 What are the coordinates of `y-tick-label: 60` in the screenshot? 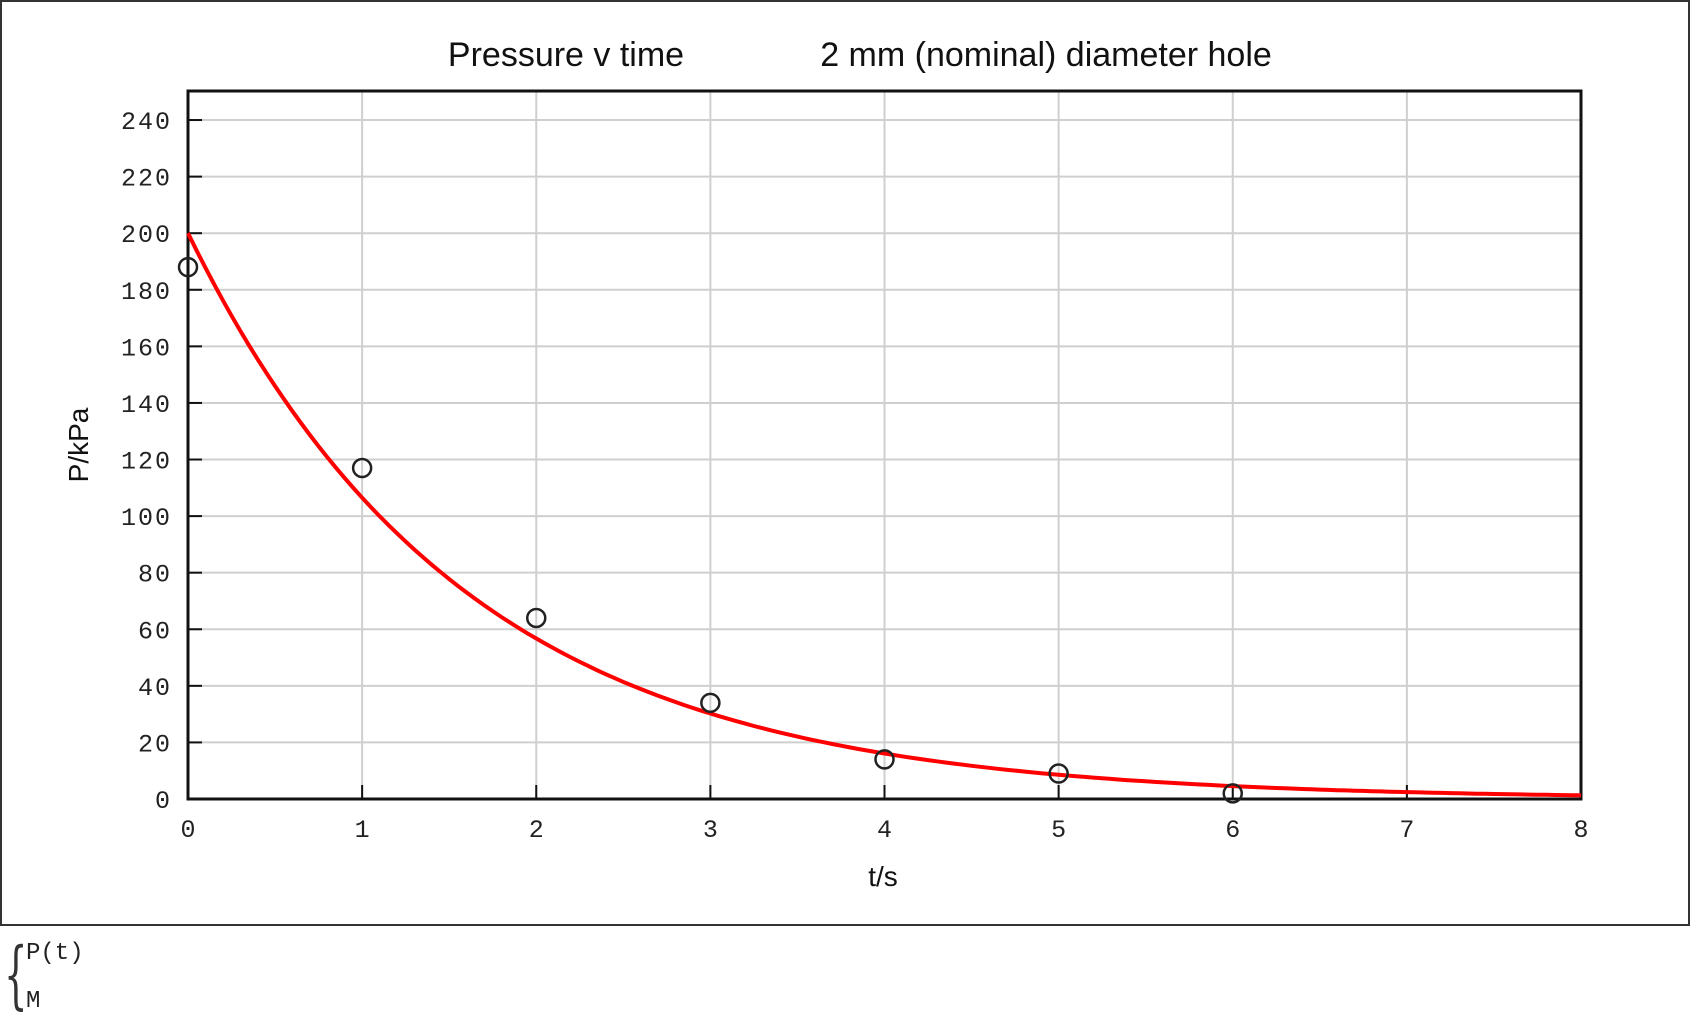 It's located at (155, 631).